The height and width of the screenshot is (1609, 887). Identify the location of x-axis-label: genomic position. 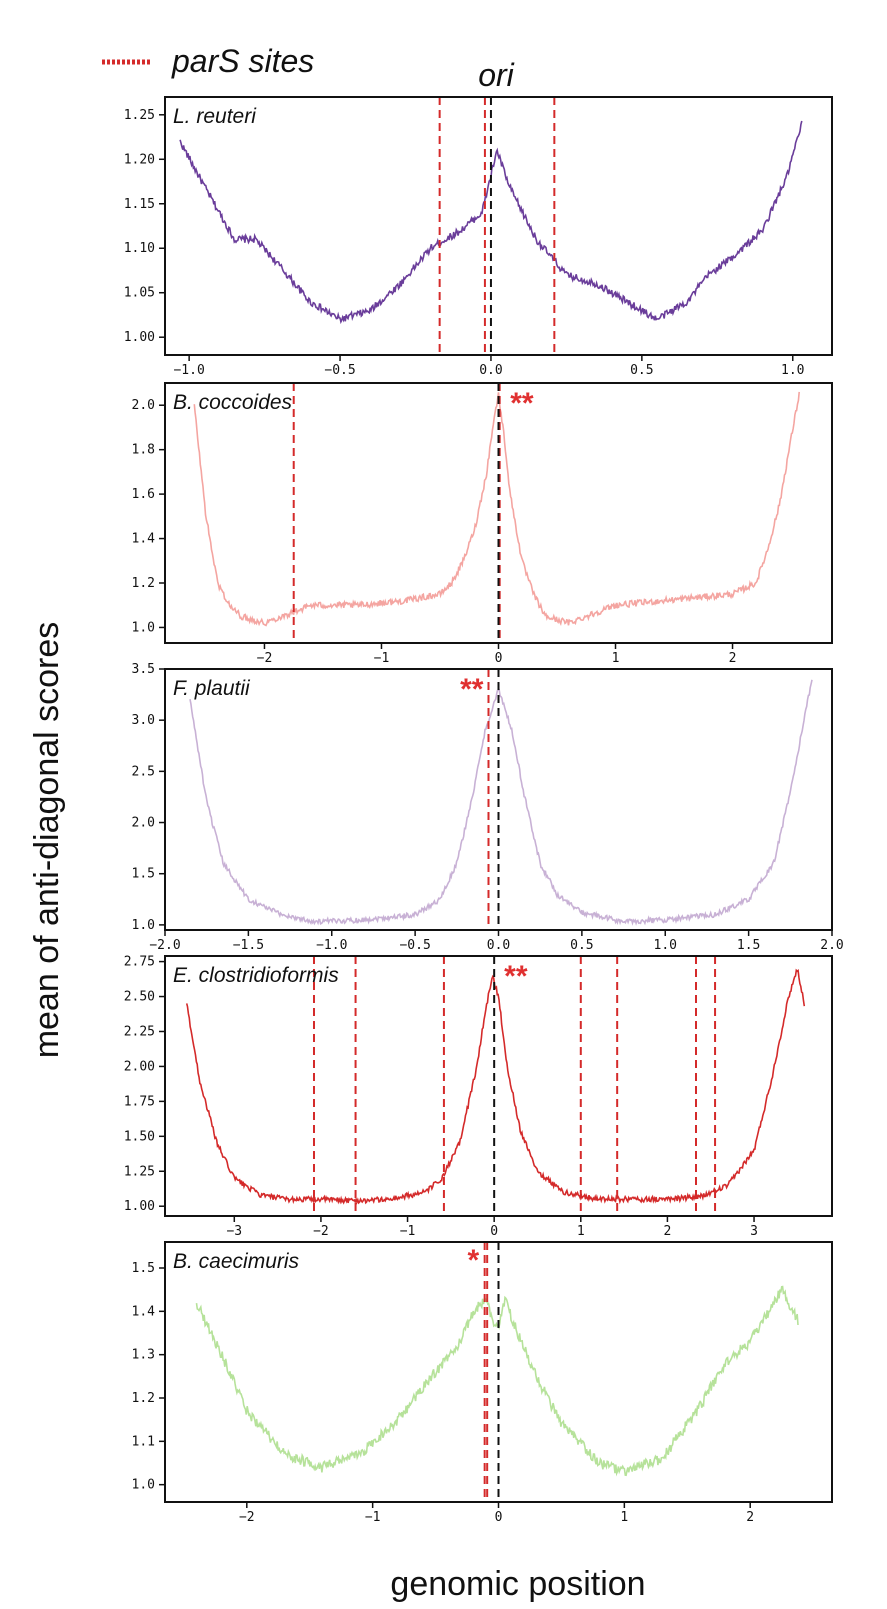
(517, 1584).